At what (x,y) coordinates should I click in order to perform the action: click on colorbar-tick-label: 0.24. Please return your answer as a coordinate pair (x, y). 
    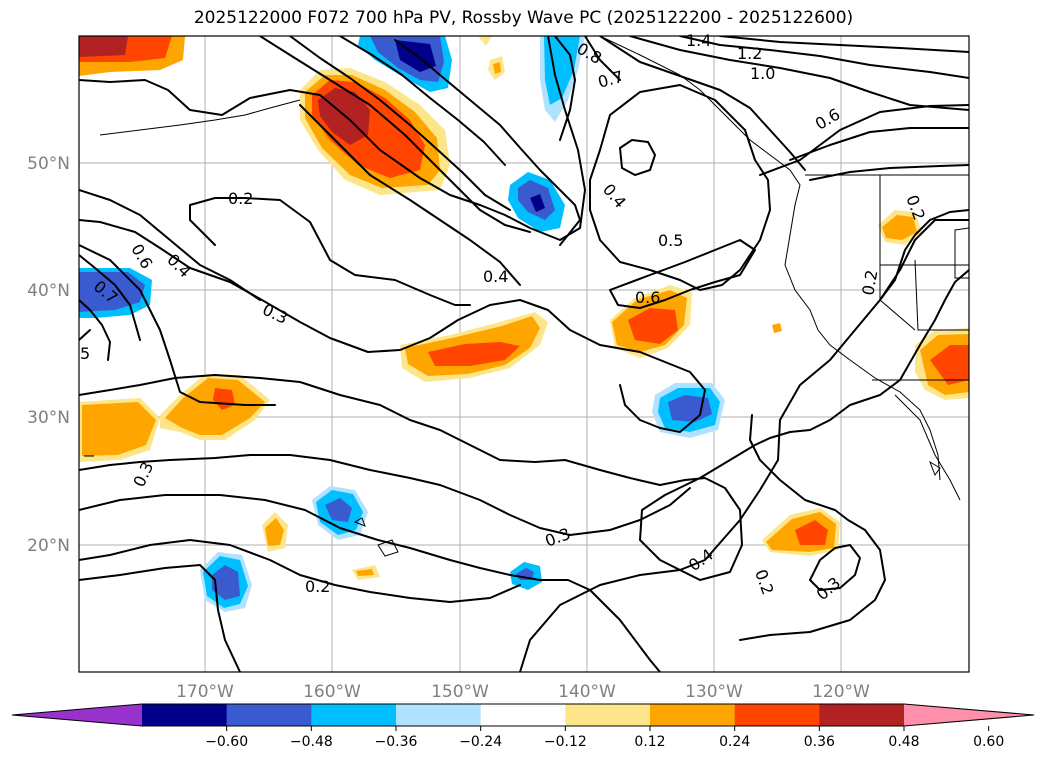
    Looking at the image, I should click on (734, 742).